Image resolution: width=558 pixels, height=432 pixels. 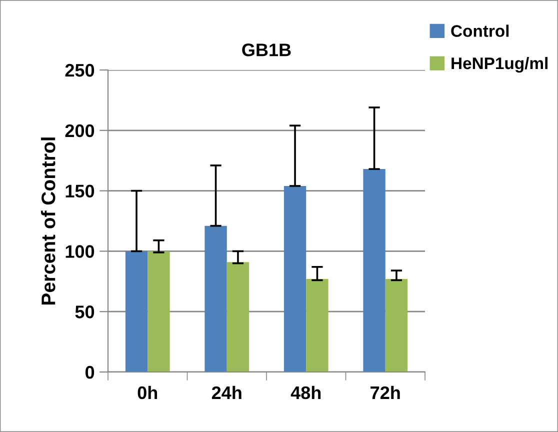 I want to click on x-tick-label: 24h, so click(x=227, y=392).